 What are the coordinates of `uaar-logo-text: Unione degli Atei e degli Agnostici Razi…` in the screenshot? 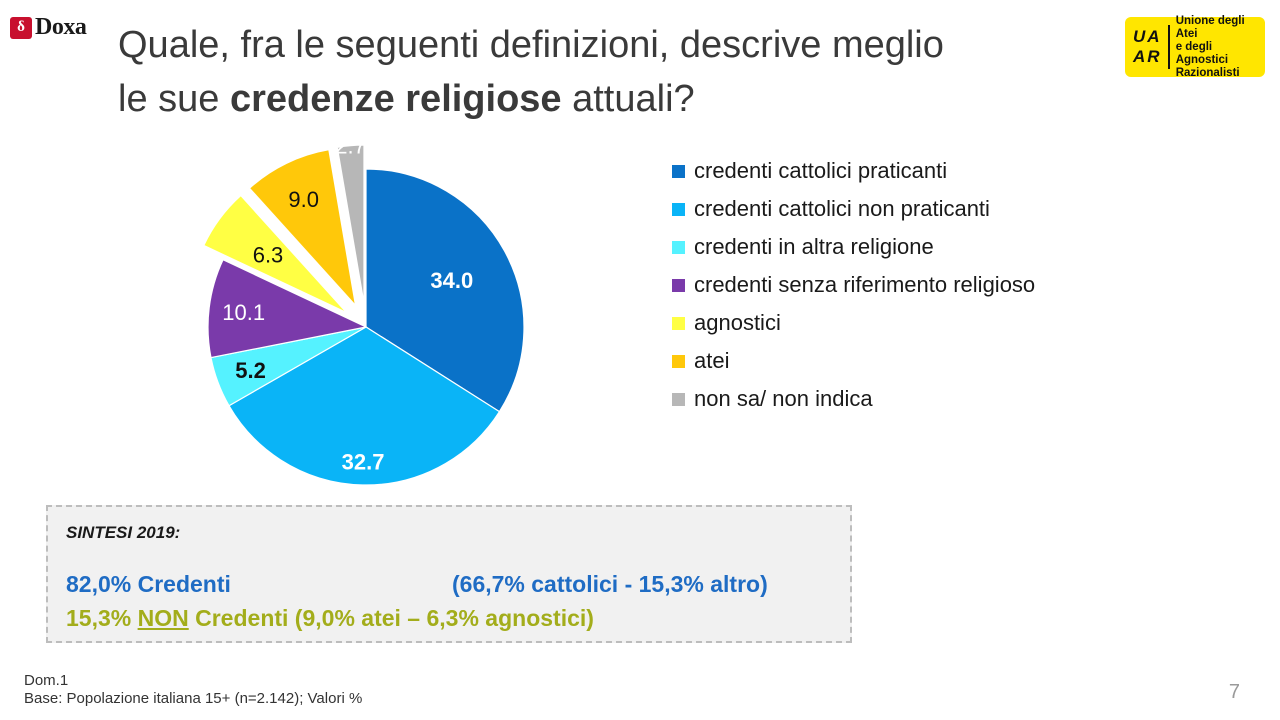 It's located at (1218, 47).